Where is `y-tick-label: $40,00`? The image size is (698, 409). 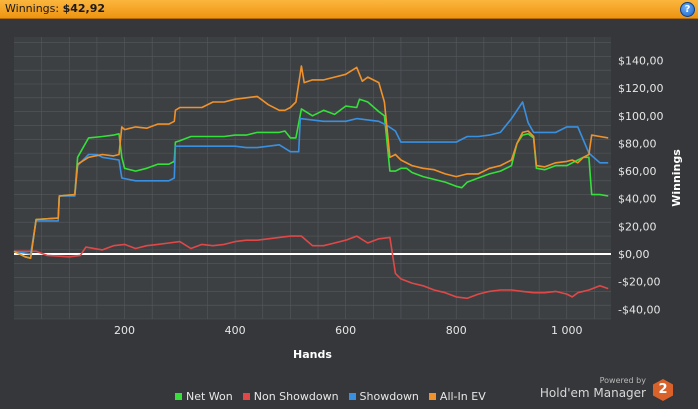 y-tick-label: $40,00 is located at coordinates (637, 199).